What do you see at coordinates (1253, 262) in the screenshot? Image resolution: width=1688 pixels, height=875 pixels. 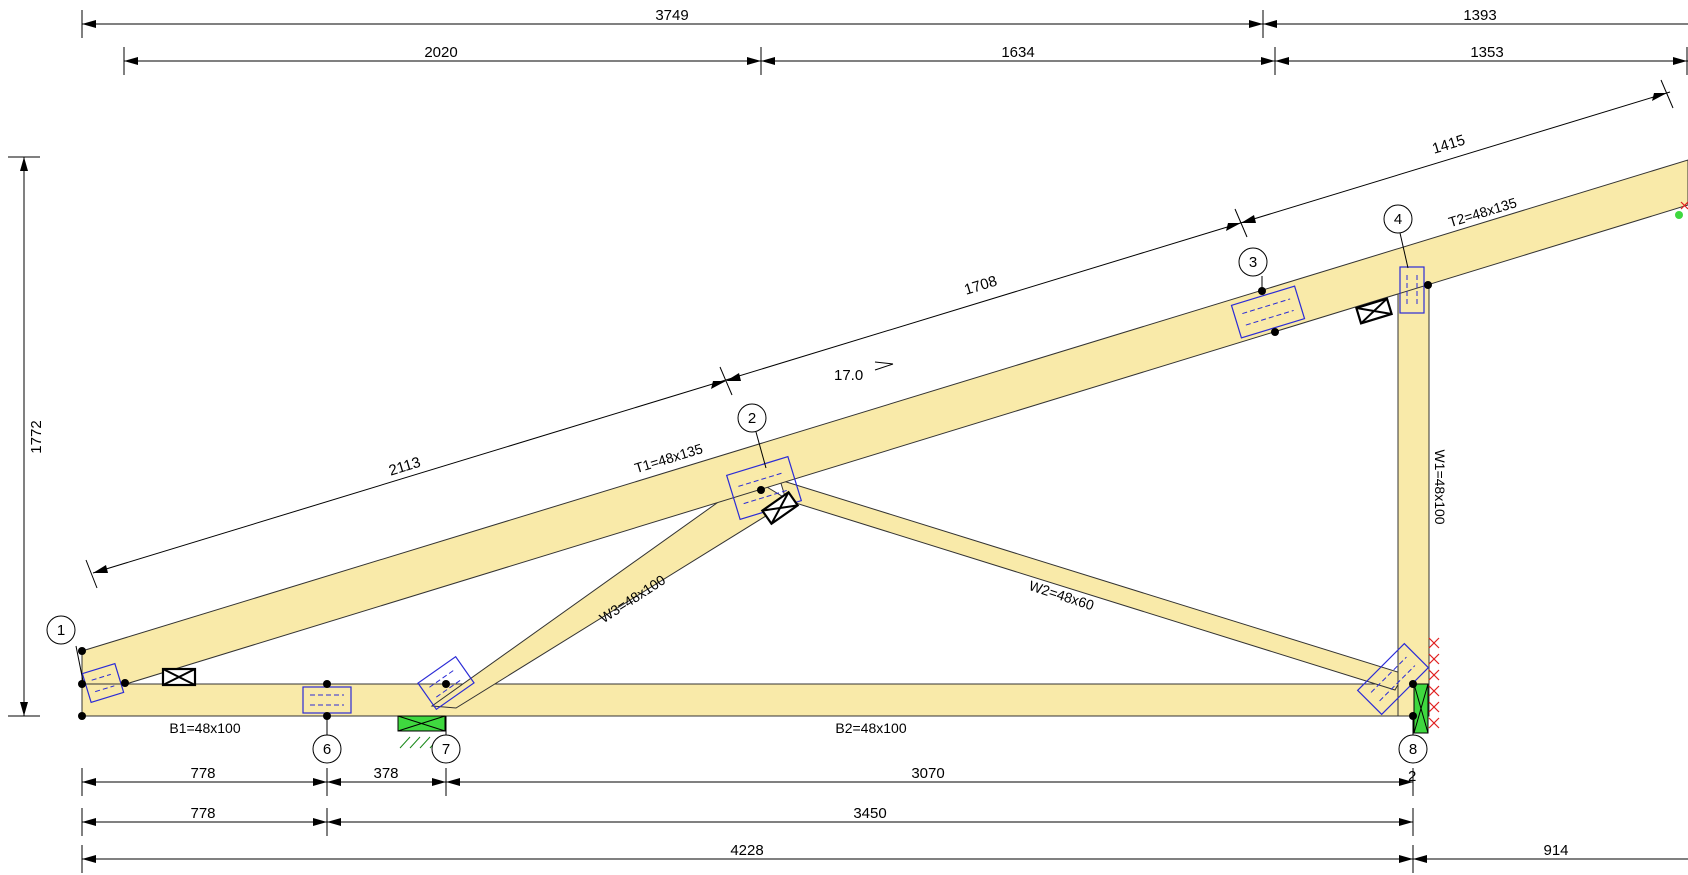 I see `node-number: 3` at bounding box center [1253, 262].